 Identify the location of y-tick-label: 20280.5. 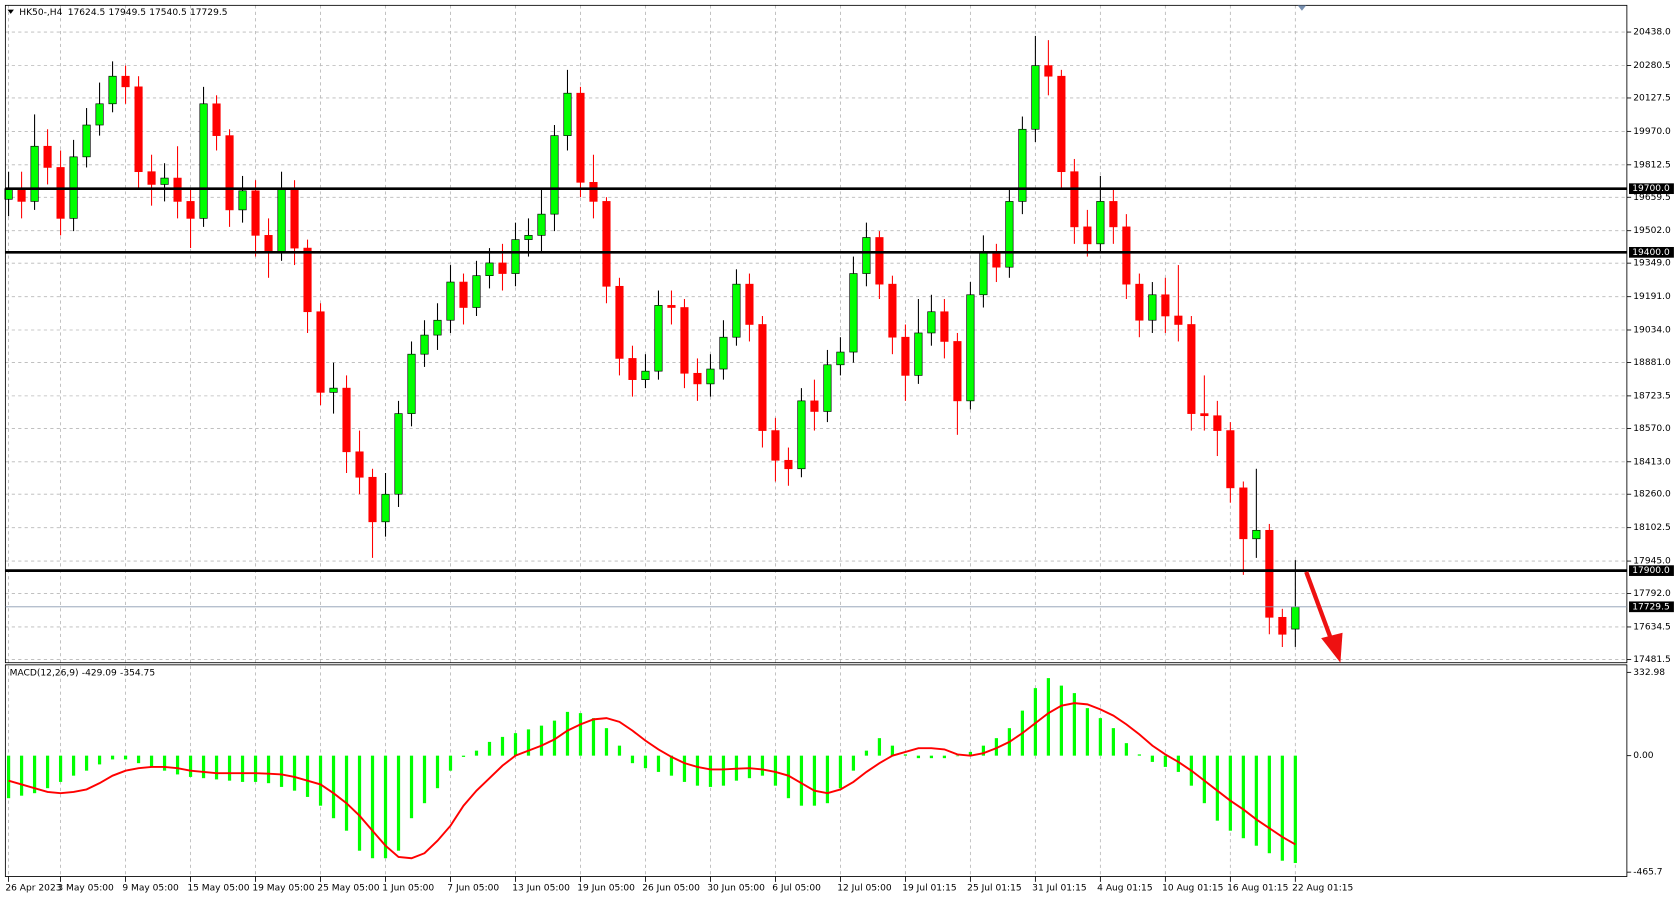
(1652, 66).